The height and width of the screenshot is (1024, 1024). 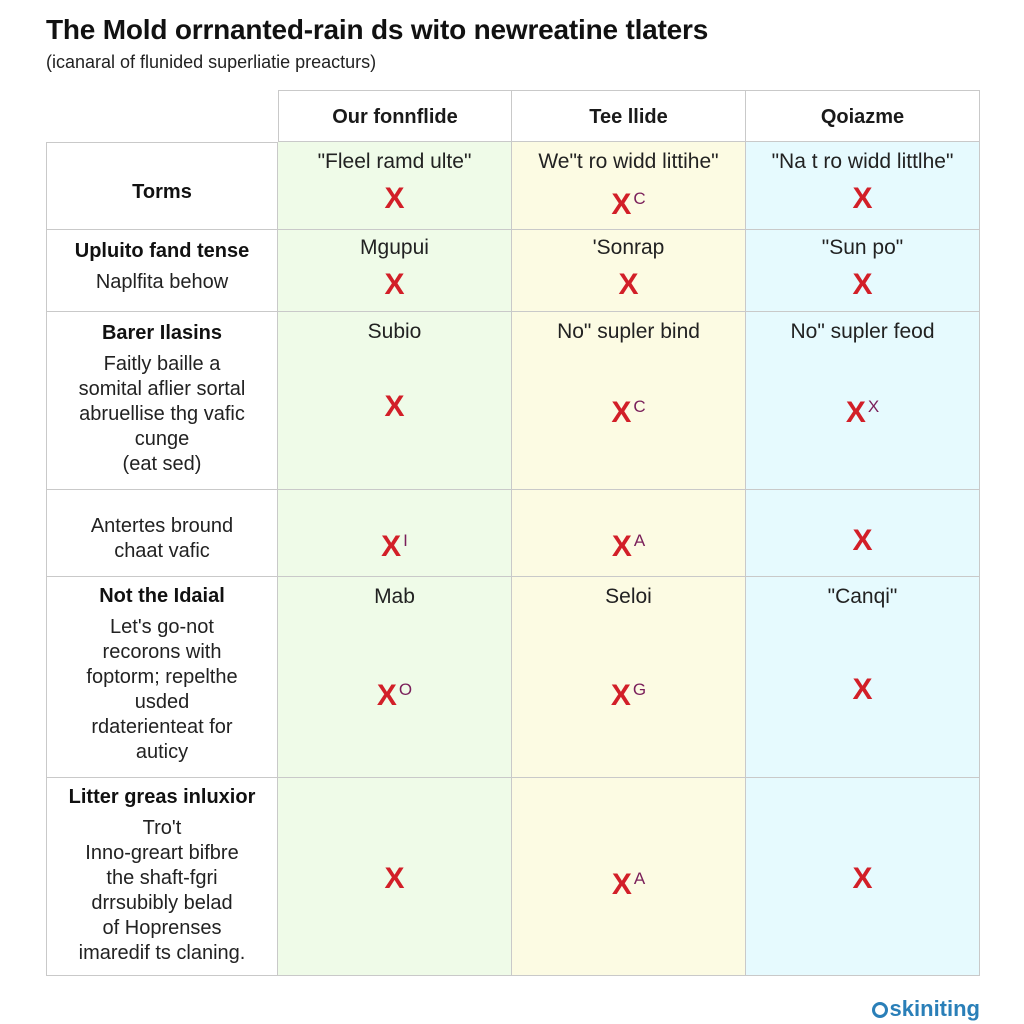 I want to click on row-description-line: abruellise thg vafic, so click(x=162, y=414).